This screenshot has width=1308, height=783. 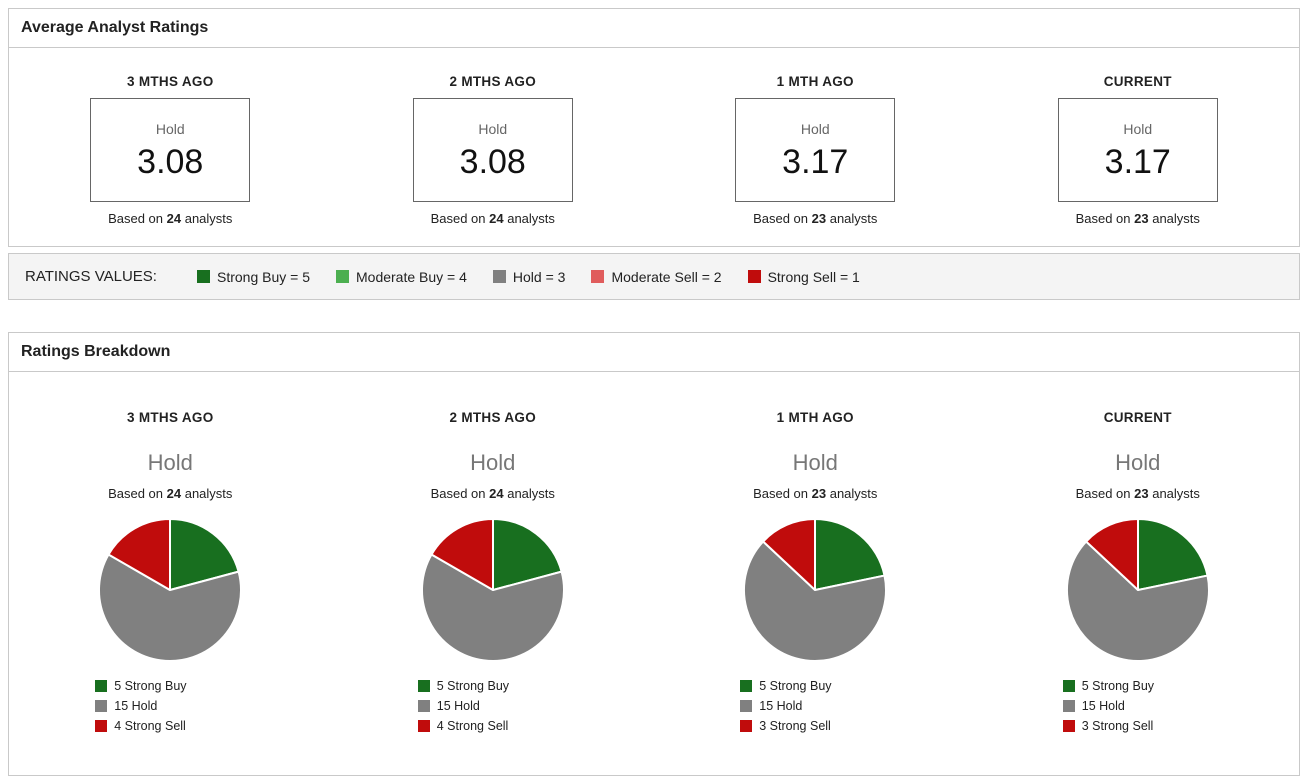 I want to click on legend-item-strong-sell: Strong Sell = 1, so click(x=803, y=276).